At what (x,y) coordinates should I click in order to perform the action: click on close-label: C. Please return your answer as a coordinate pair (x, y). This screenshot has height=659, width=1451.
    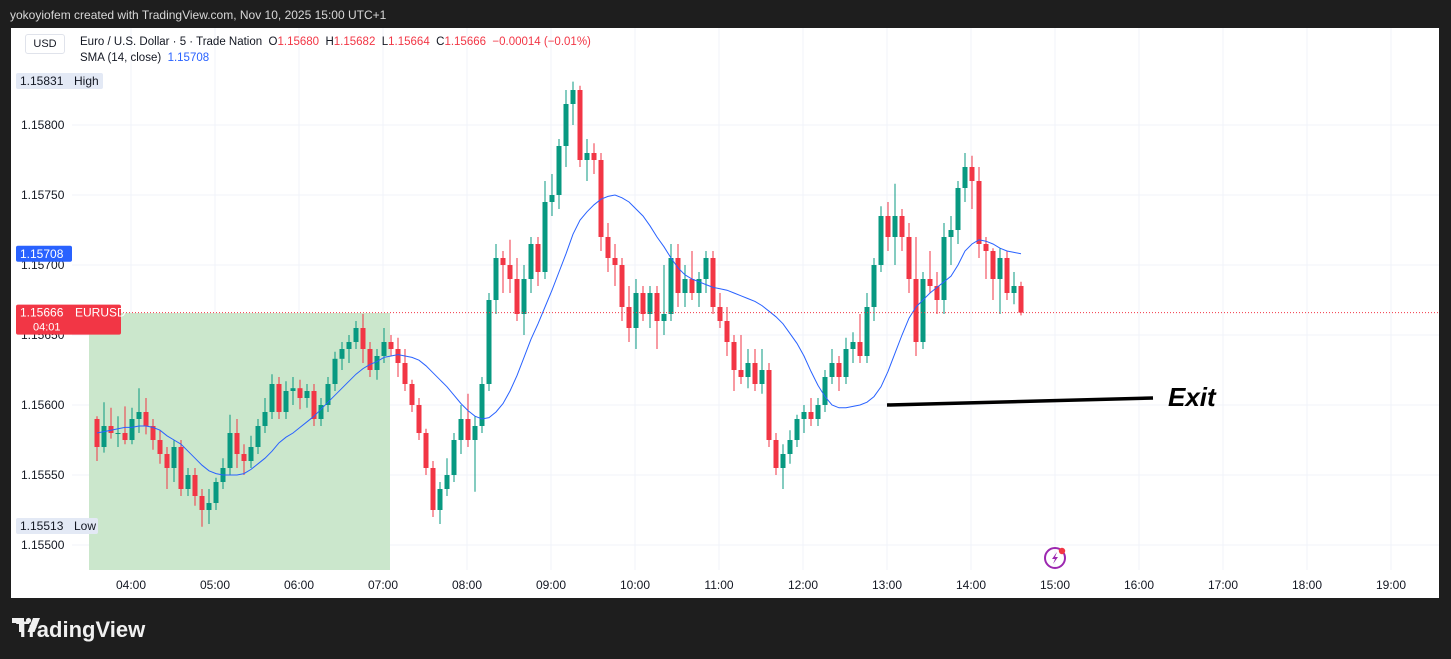
    Looking at the image, I should click on (440, 42).